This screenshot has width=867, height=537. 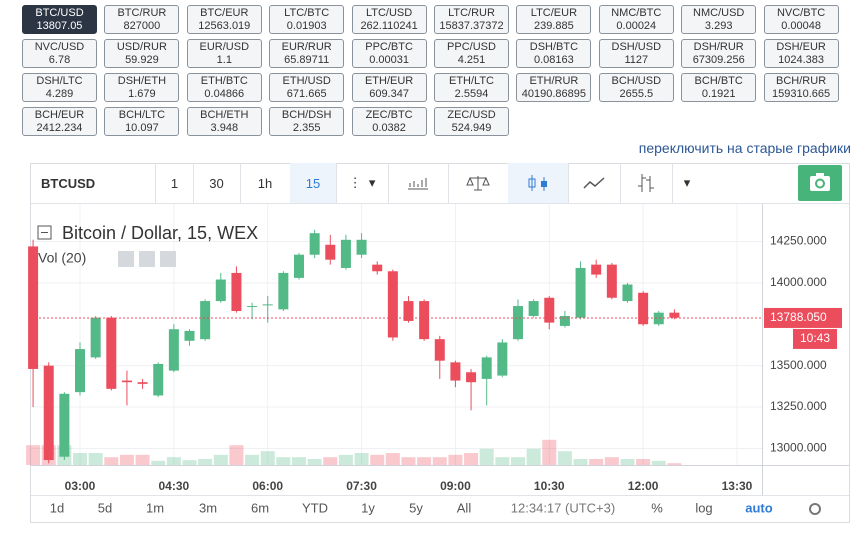 What do you see at coordinates (389, 26) in the screenshot?
I see `ticker-price: 262.110241` at bounding box center [389, 26].